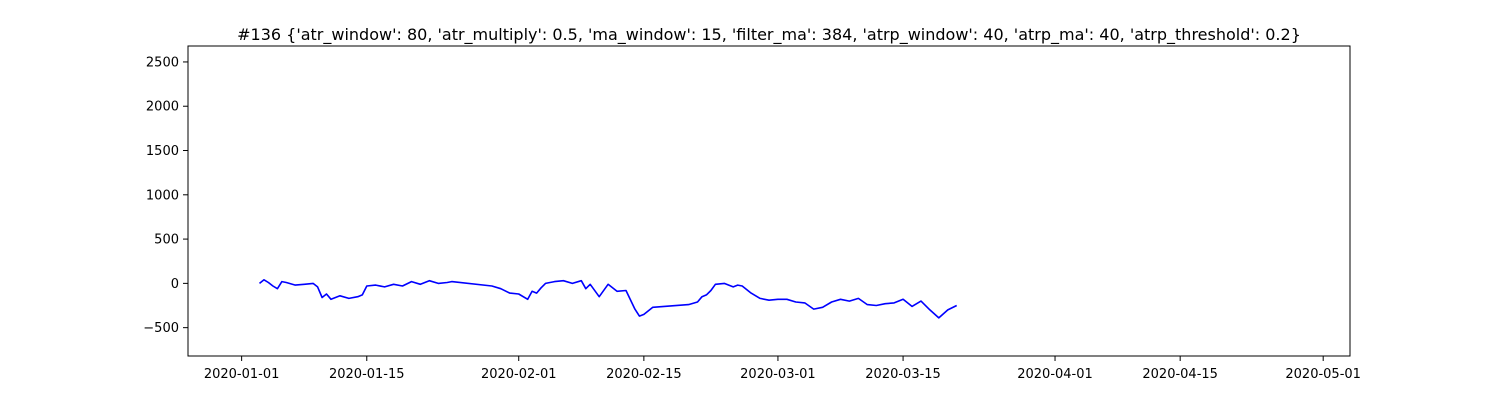  I want to click on y-tick-label: −500, so click(161, 328).